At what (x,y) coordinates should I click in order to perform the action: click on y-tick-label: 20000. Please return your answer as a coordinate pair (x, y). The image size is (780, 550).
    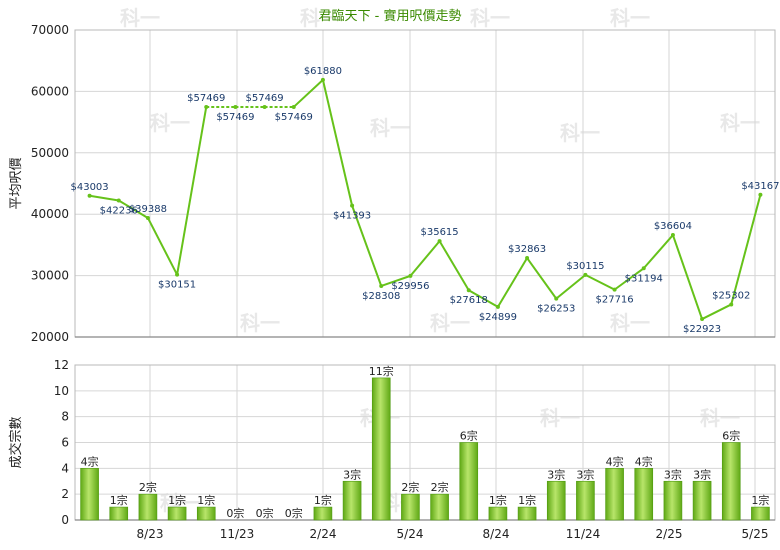
    Looking at the image, I should click on (50, 337).